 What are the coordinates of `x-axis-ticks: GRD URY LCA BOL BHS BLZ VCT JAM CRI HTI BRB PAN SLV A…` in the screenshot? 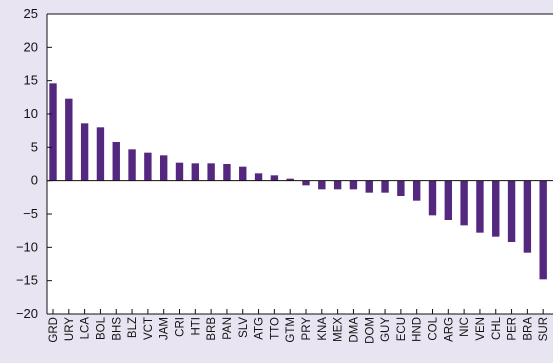 It's located at (299, 326).